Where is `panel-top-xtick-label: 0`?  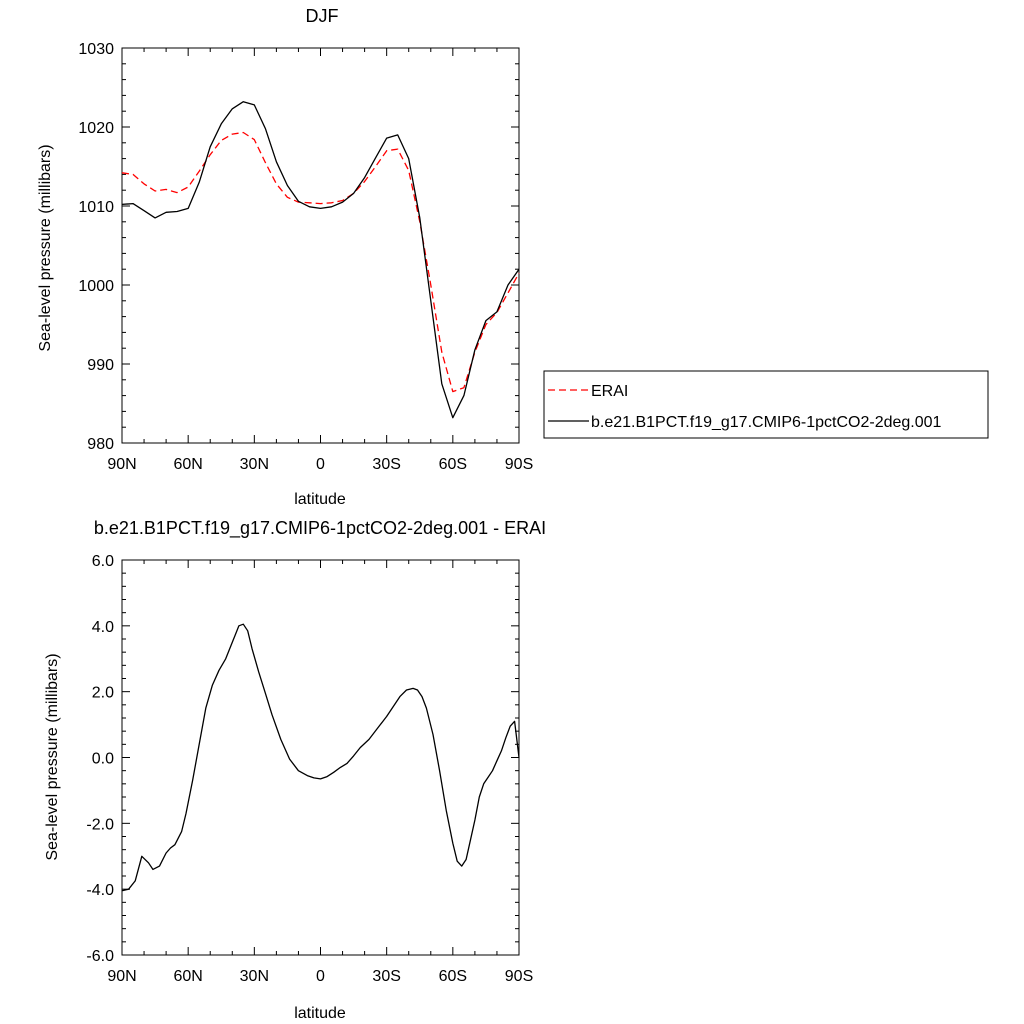
panel-top-xtick-label: 0 is located at coordinates (320, 464).